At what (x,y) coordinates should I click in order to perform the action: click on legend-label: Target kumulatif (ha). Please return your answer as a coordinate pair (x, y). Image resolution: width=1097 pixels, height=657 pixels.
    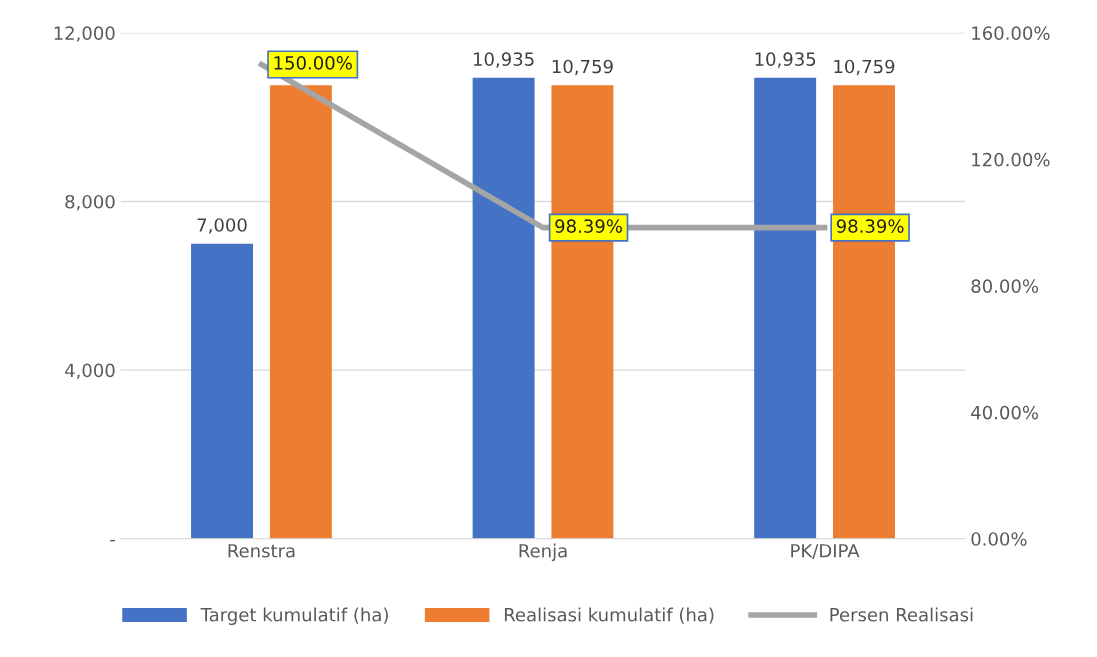
    Looking at the image, I should click on (294, 616).